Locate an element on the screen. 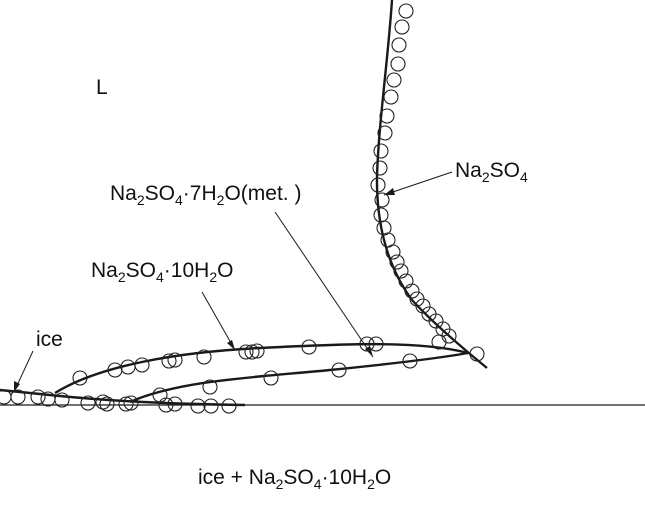  hepta-label-part: O(met. ) is located at coordinates (263, 193).